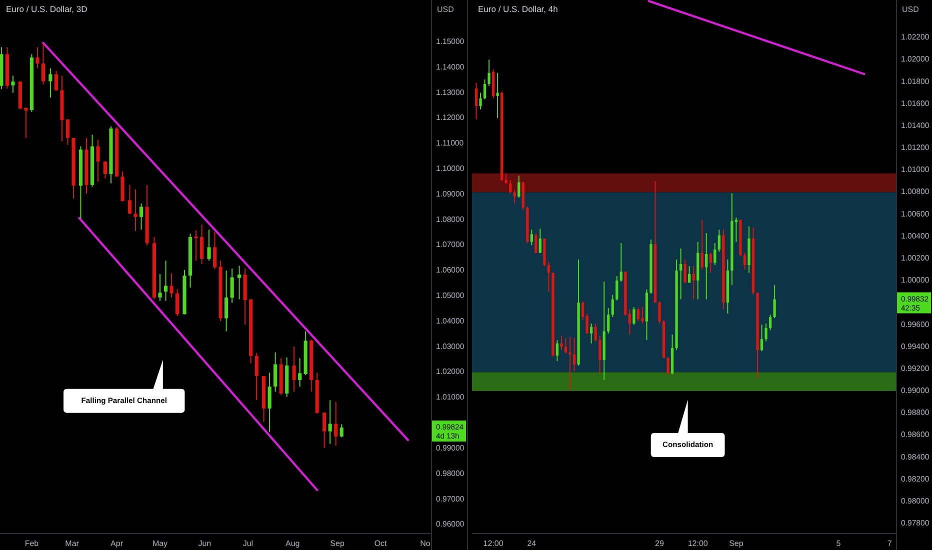 The width and height of the screenshot is (932, 550). I want to click on x-tick-label: Aug, so click(293, 543).